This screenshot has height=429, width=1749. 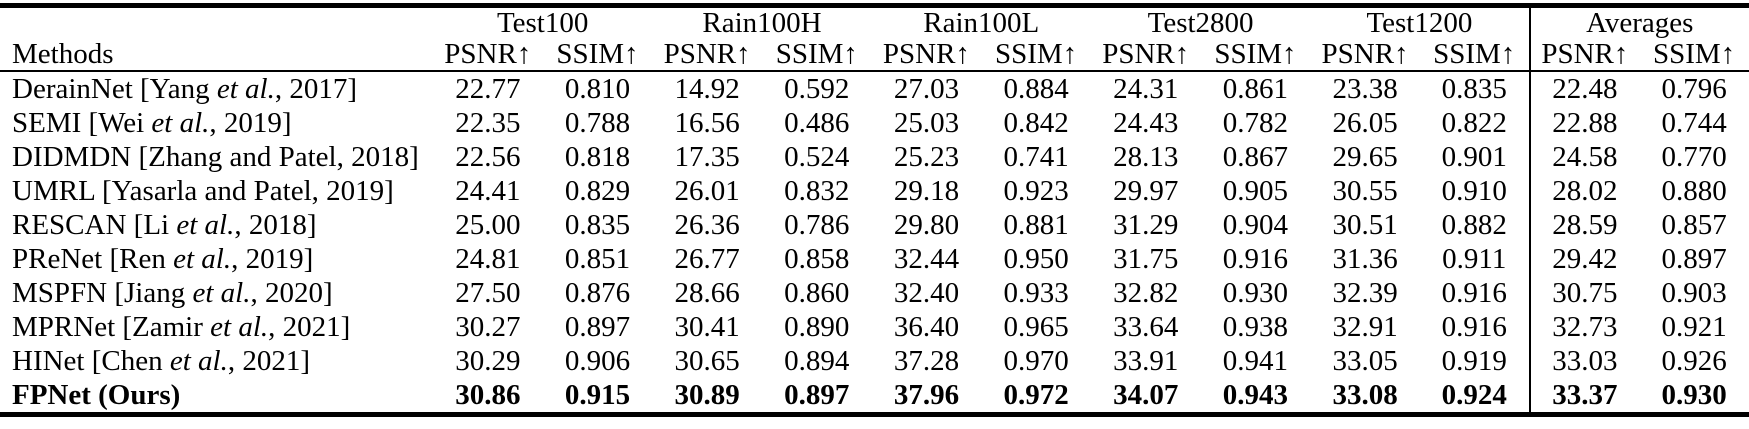 What do you see at coordinates (597, 395) in the screenshot?
I see `value-cell: 0.915` at bounding box center [597, 395].